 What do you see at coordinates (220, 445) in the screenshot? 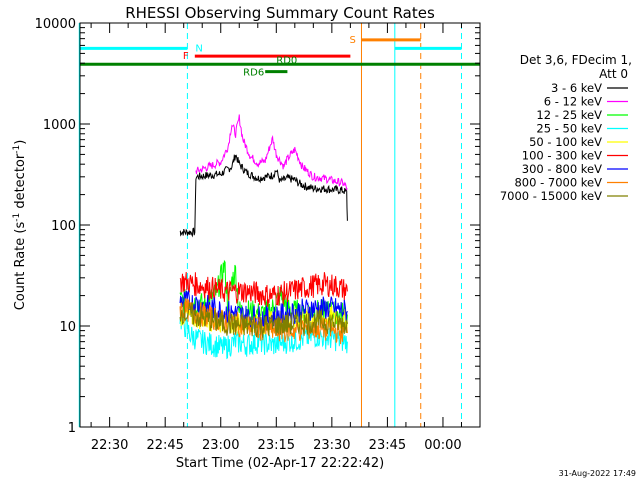
I see `x-tick-label: 23:00` at bounding box center [220, 445].